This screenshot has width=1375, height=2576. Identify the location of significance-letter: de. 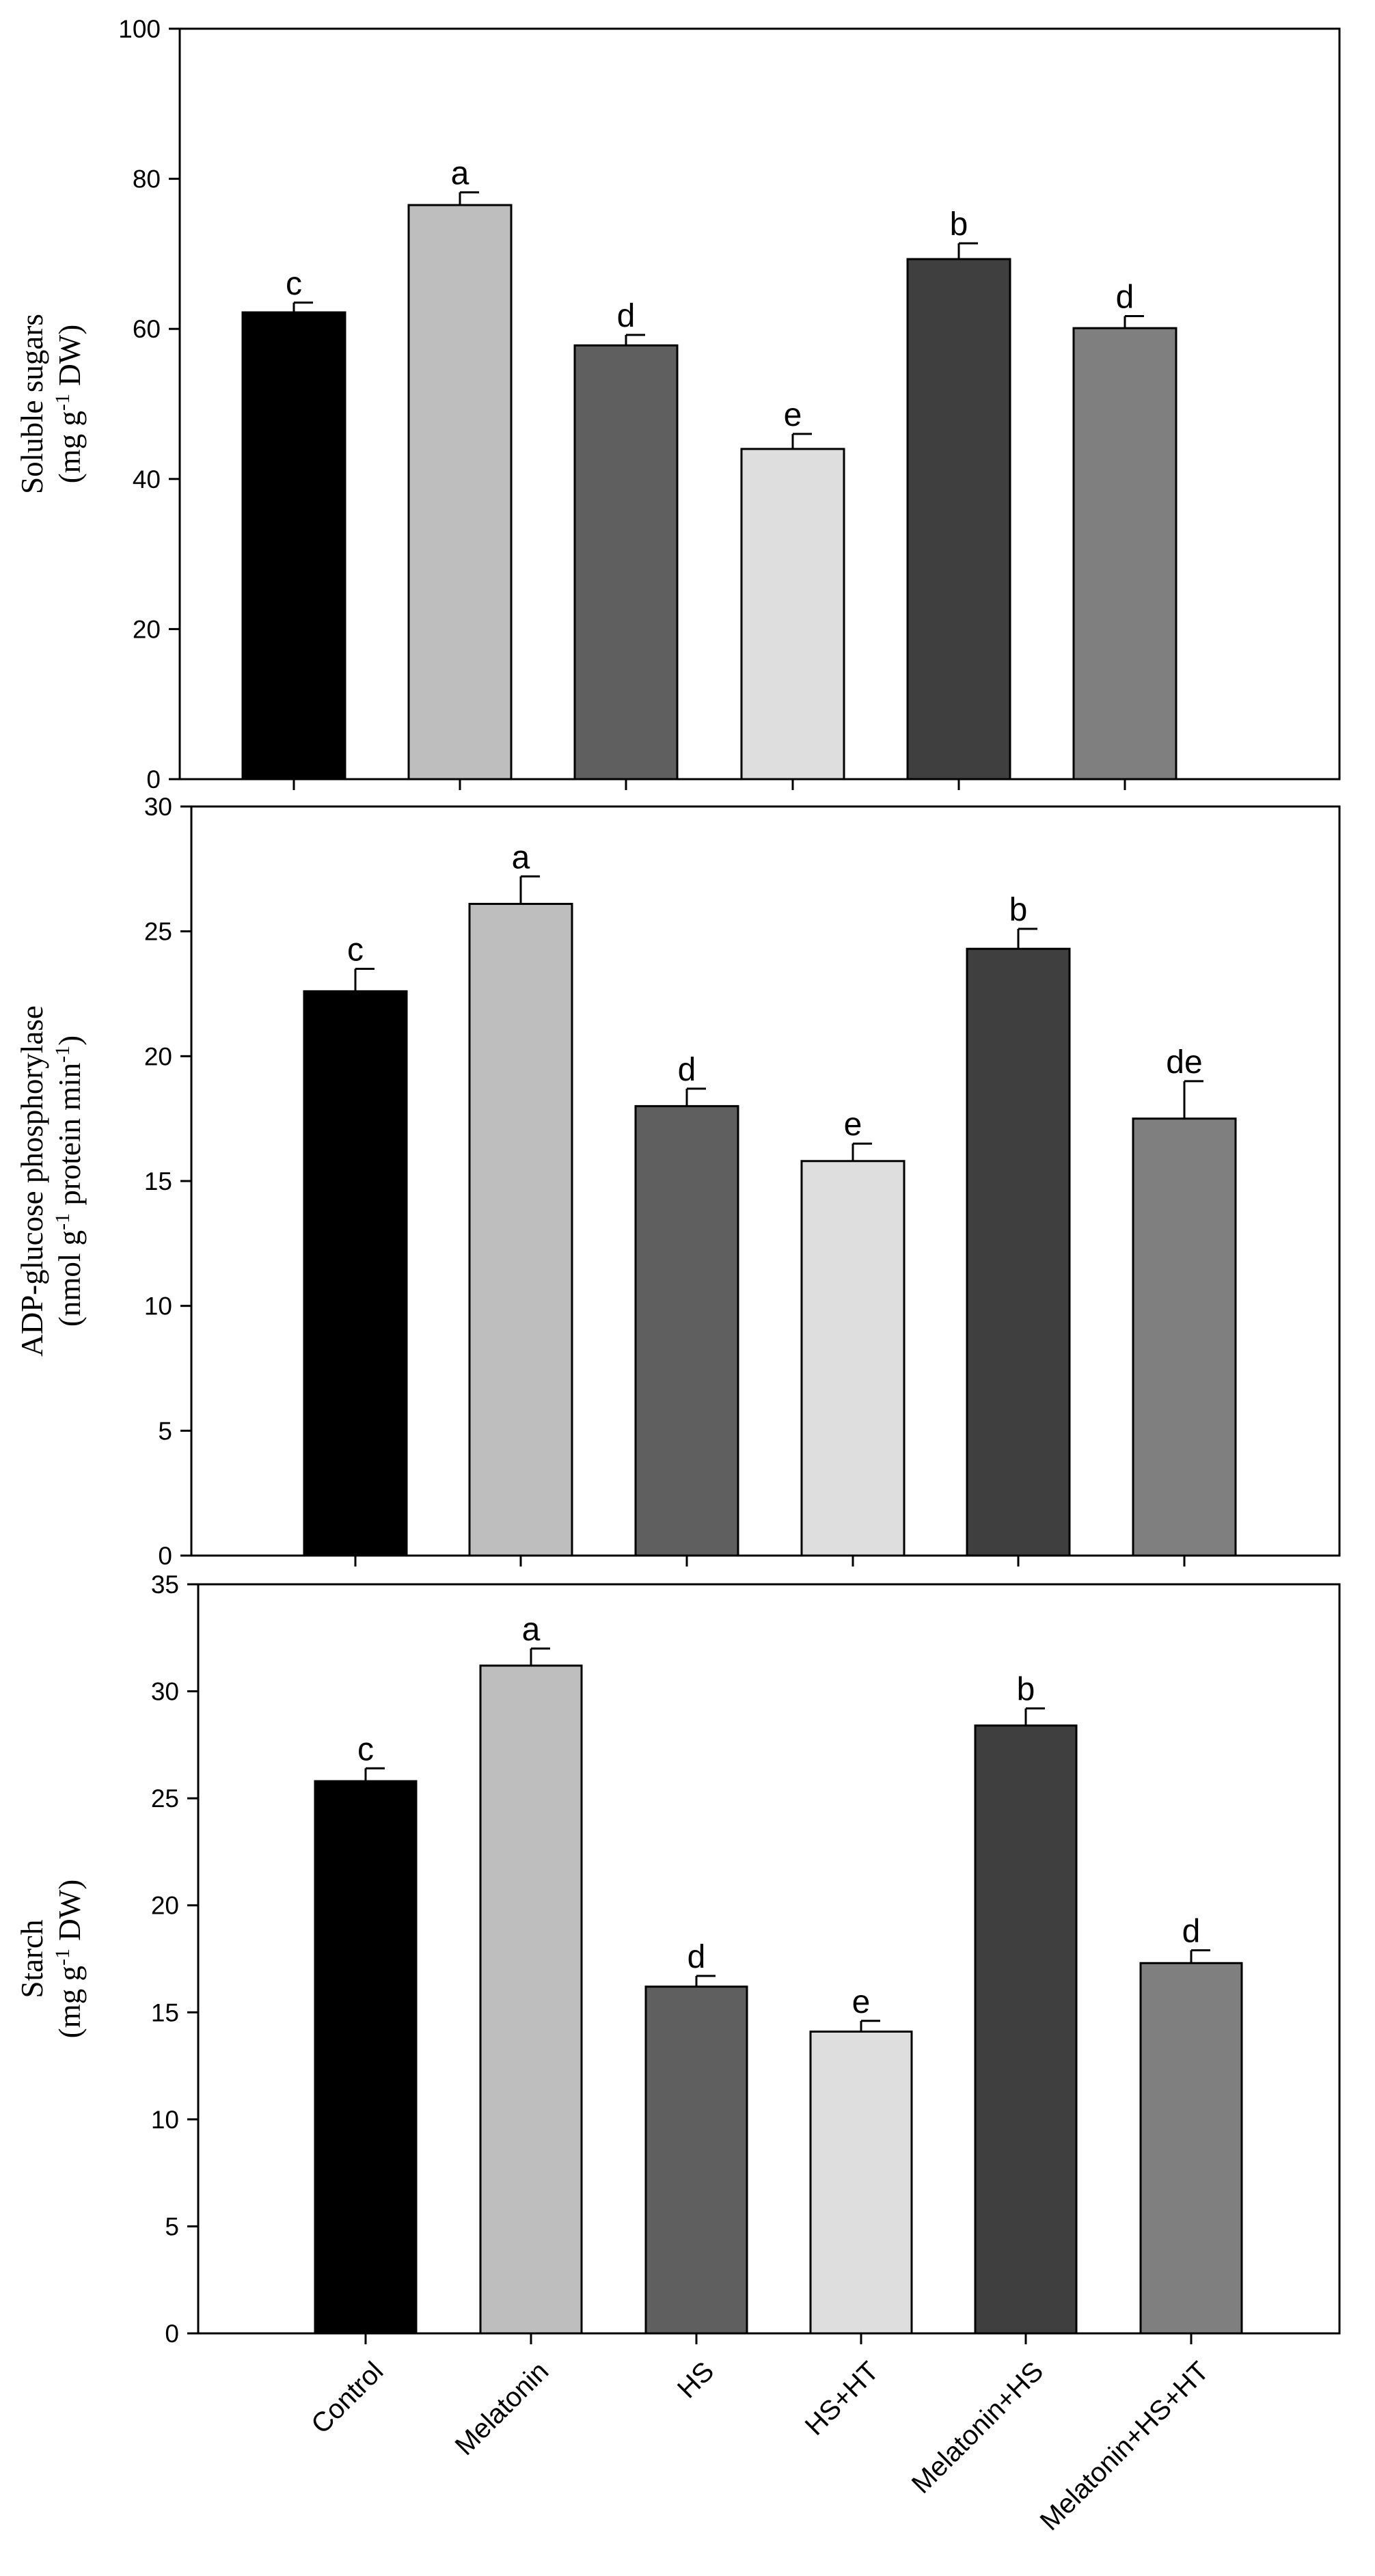
(1184, 1062).